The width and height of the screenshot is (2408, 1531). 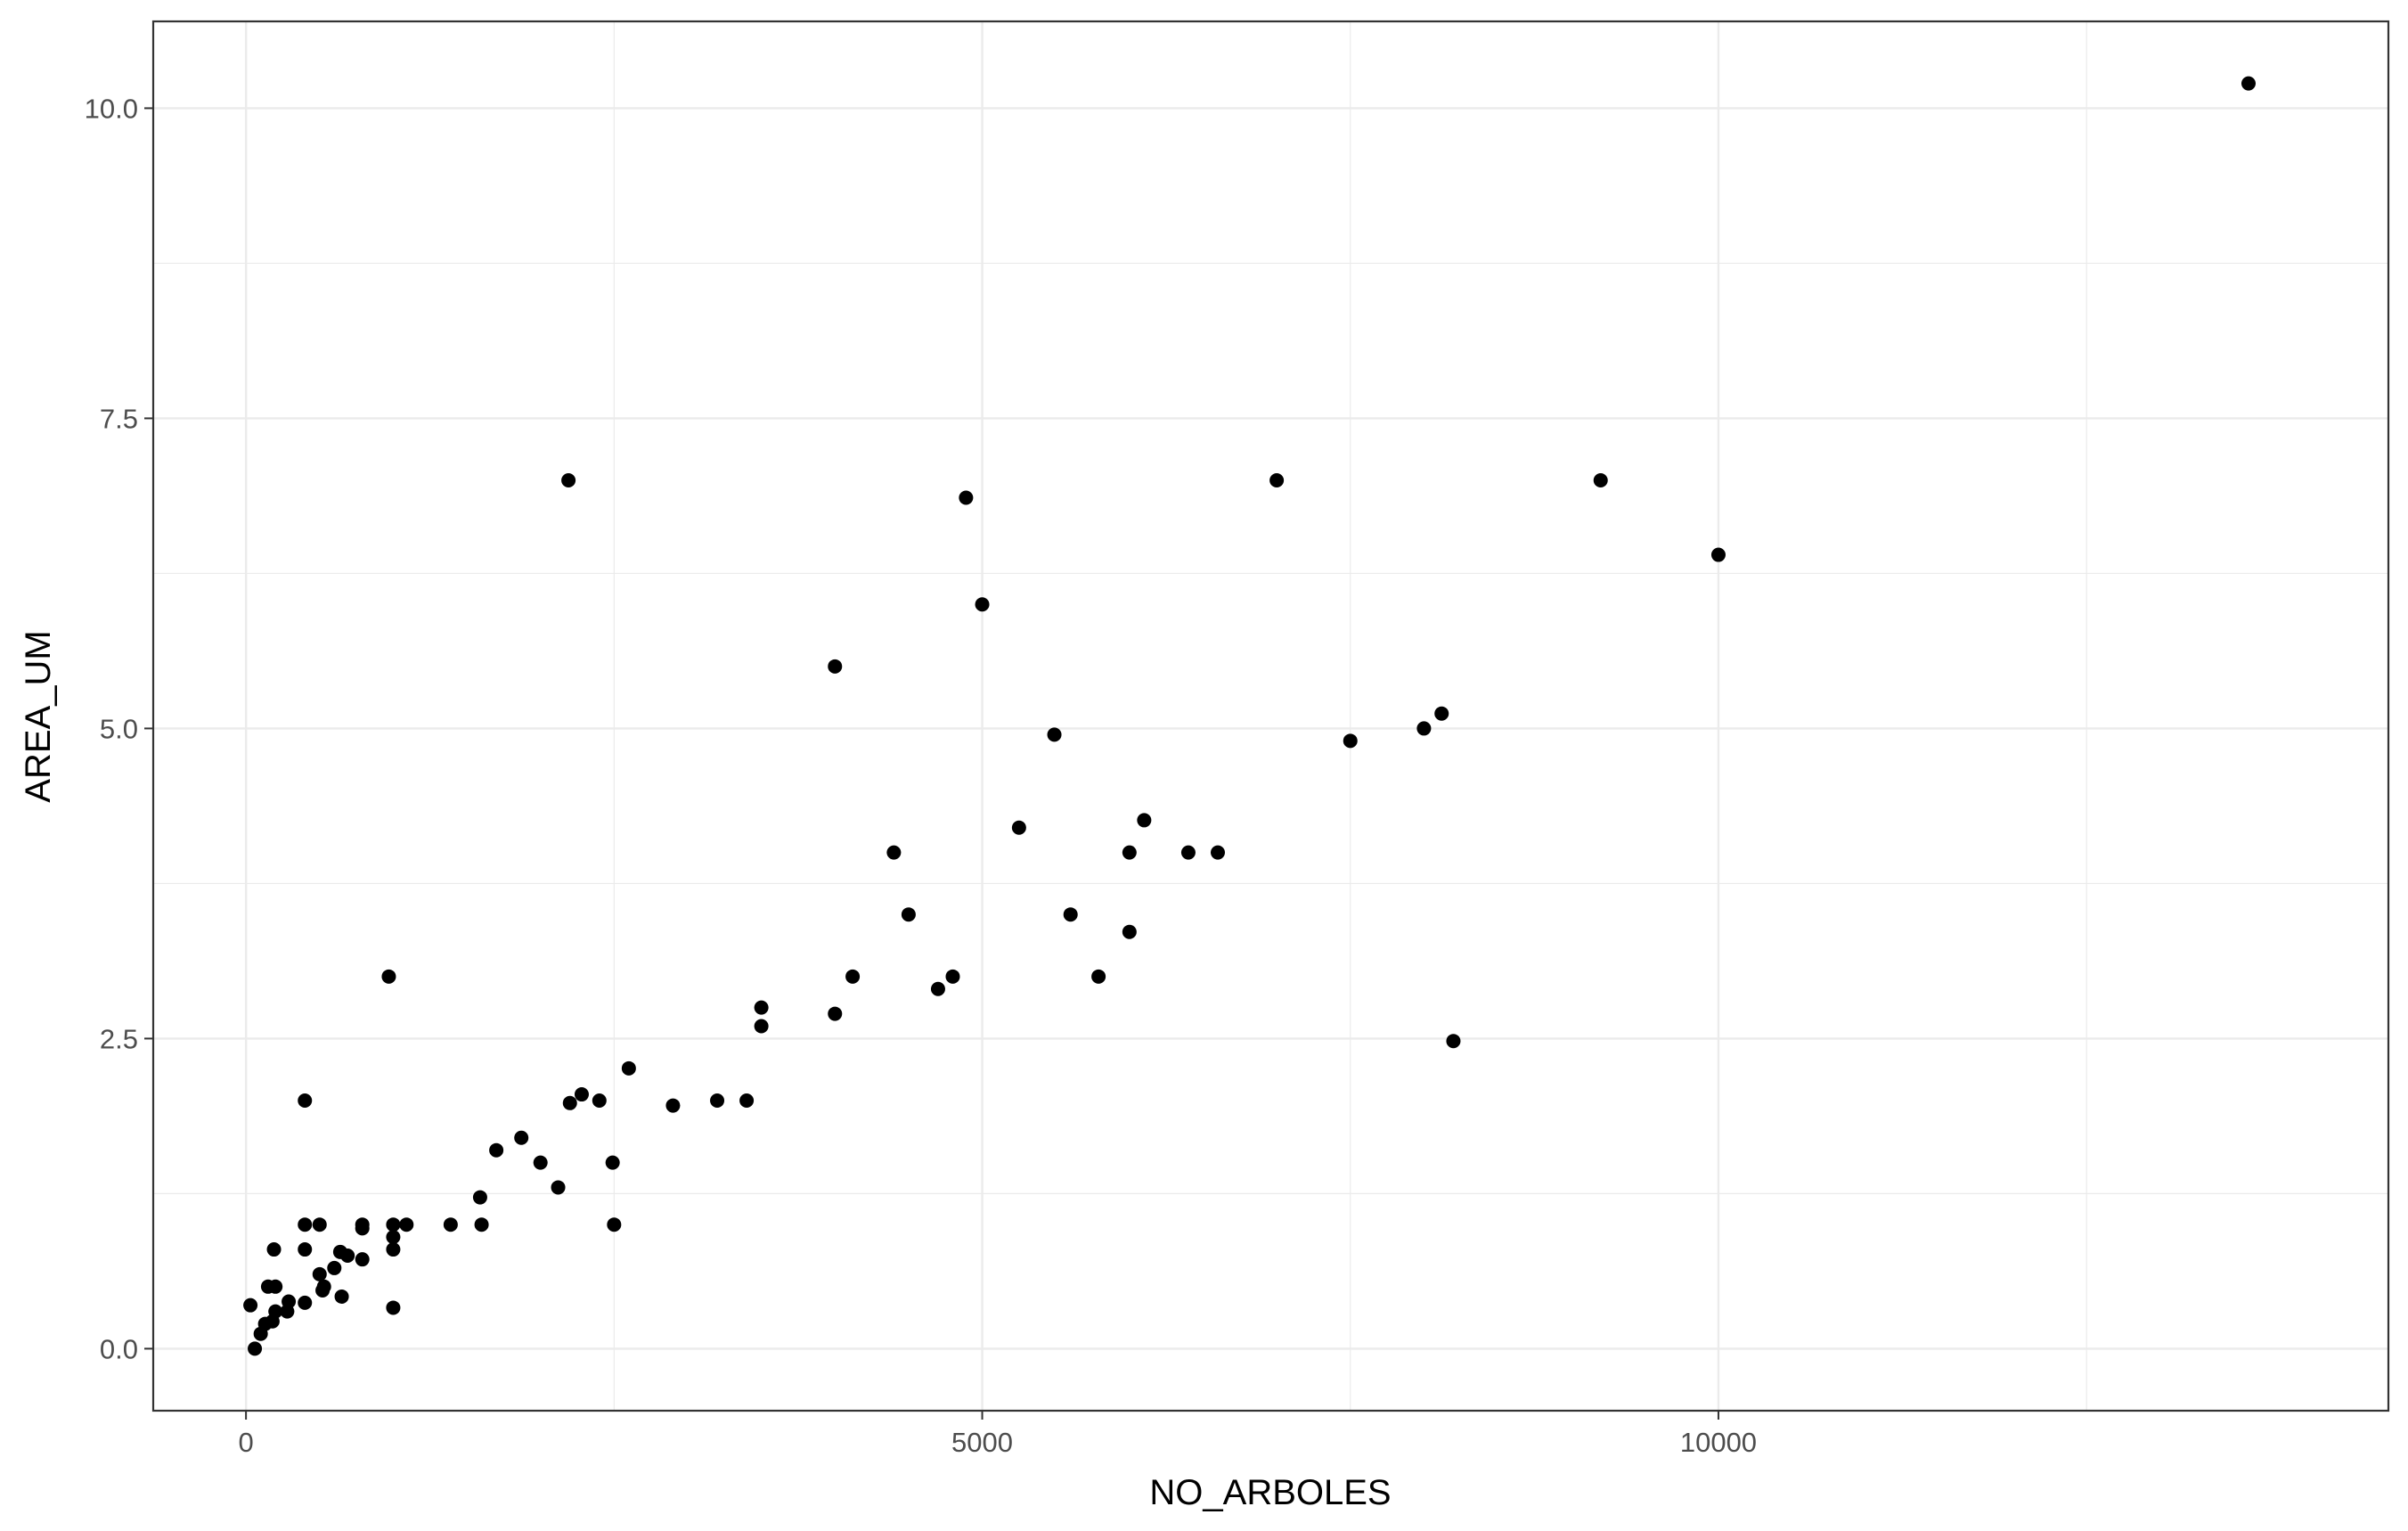 What do you see at coordinates (246, 1442) in the screenshot?
I see `x-tick-label: 0` at bounding box center [246, 1442].